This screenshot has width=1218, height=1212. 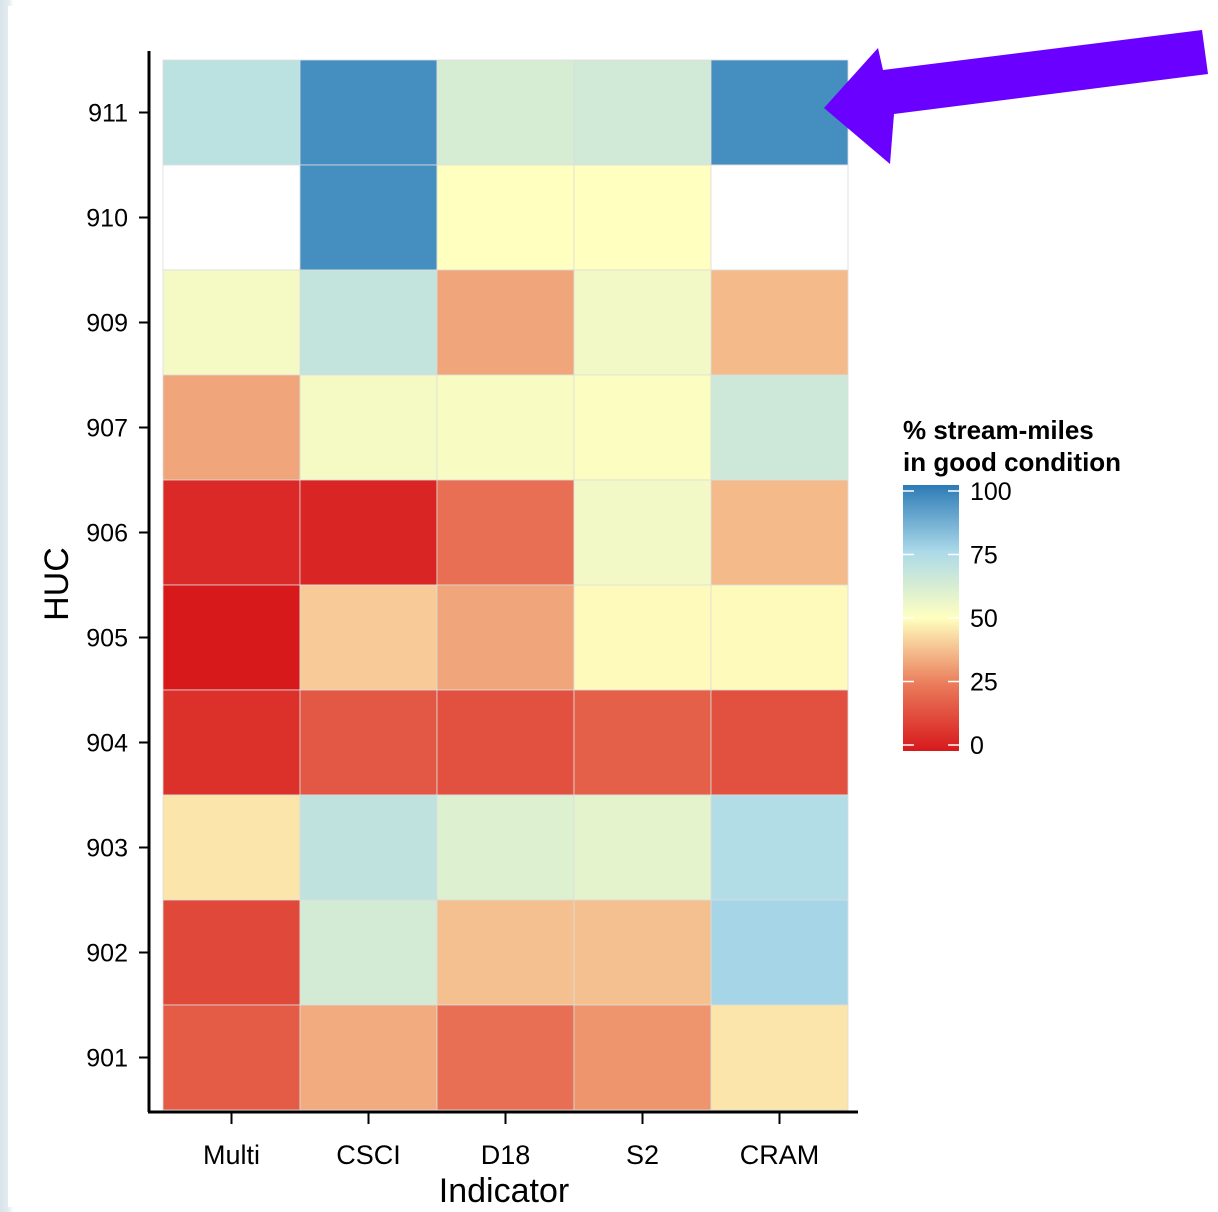 What do you see at coordinates (505, 217) in the screenshot?
I see `heatmap-cell-910-d18` at bounding box center [505, 217].